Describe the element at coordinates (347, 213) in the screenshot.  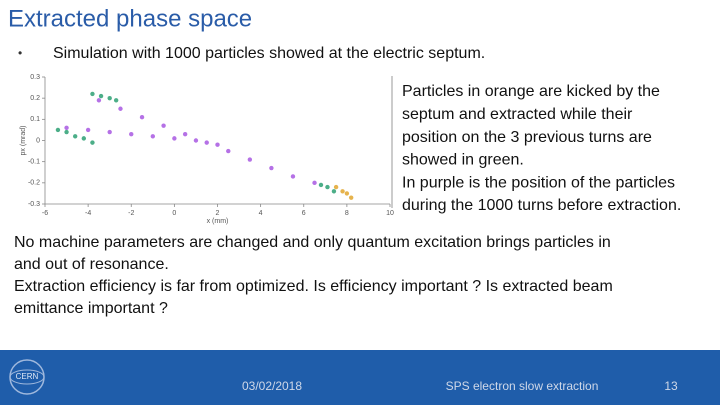
I see `x-tick-label: 8` at that location.